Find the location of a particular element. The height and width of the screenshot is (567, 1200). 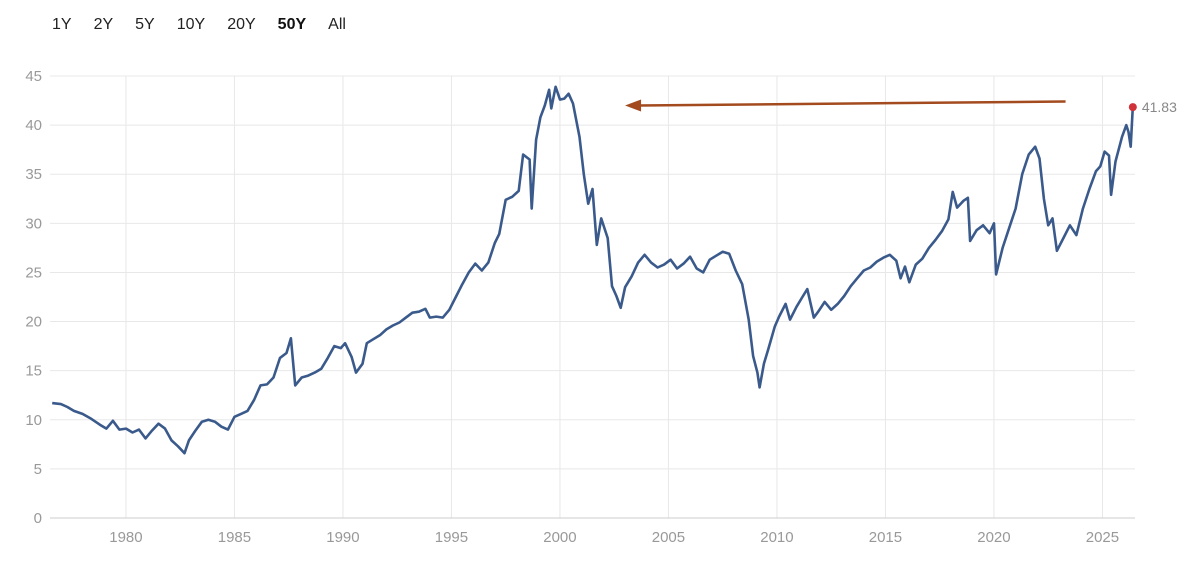

y-tick-label: 15 is located at coordinates (33, 371).